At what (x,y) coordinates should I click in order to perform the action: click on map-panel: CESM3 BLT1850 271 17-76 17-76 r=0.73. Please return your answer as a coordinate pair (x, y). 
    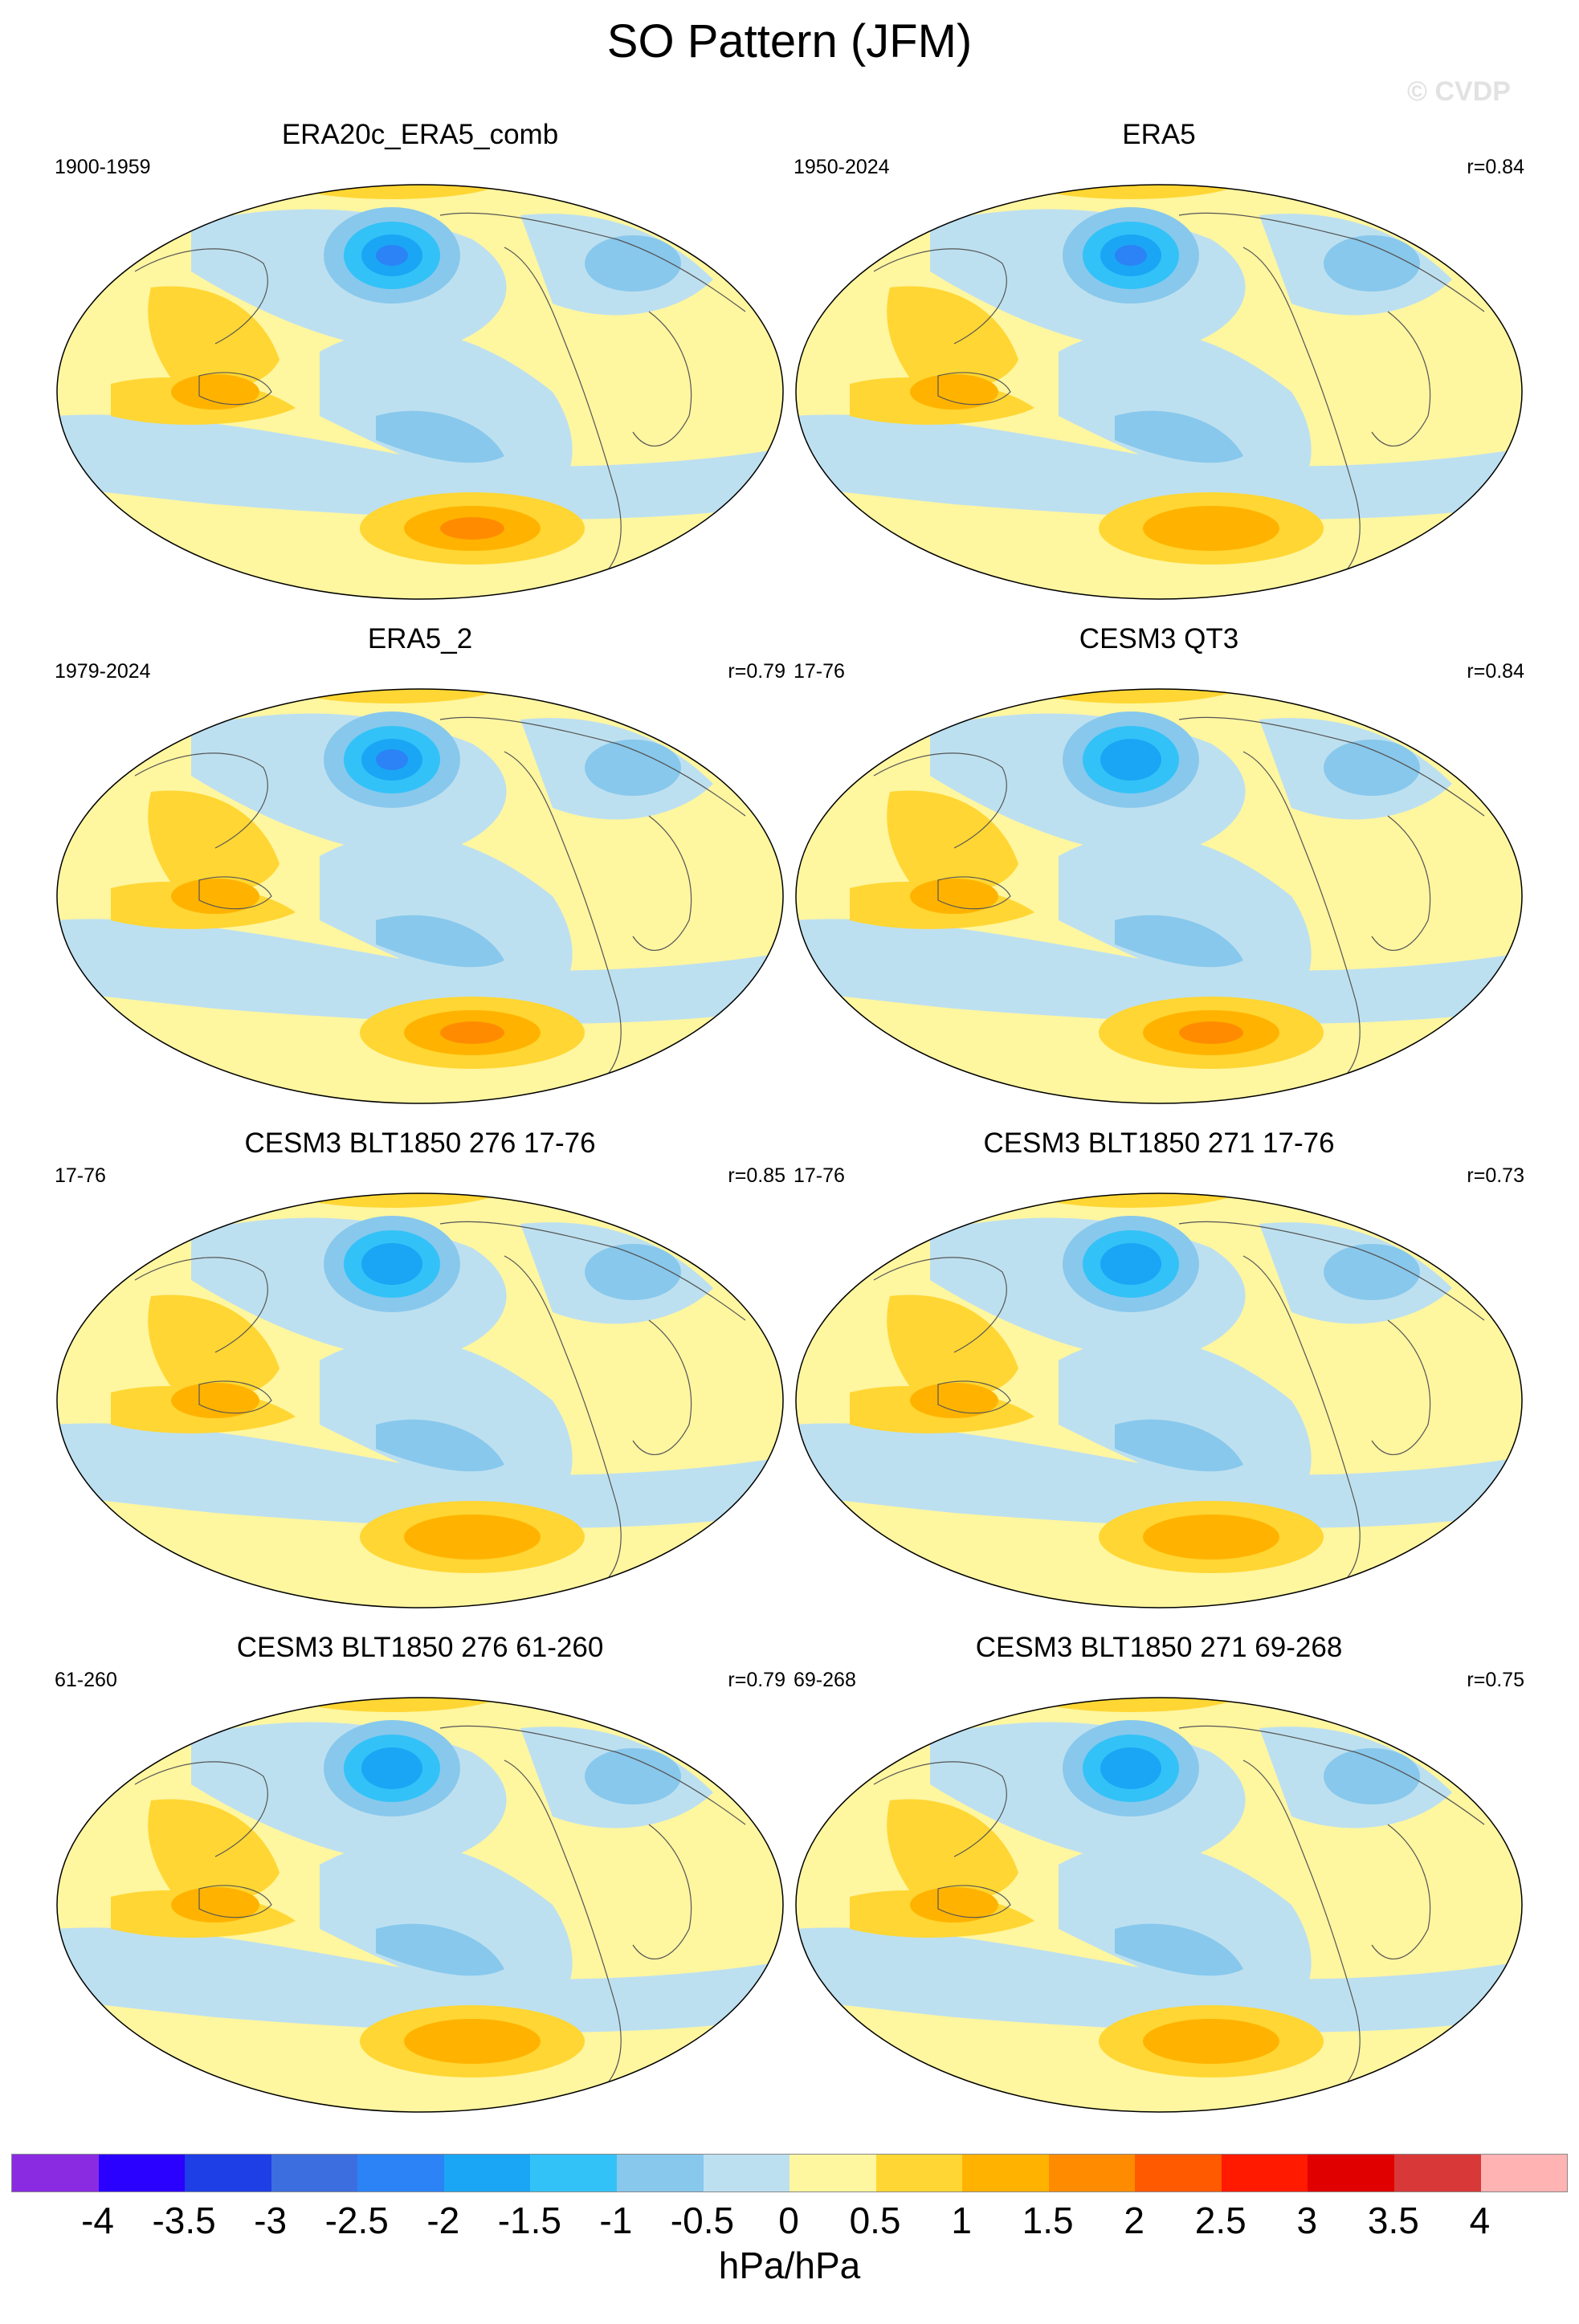
    Looking at the image, I should click on (1159, 1368).